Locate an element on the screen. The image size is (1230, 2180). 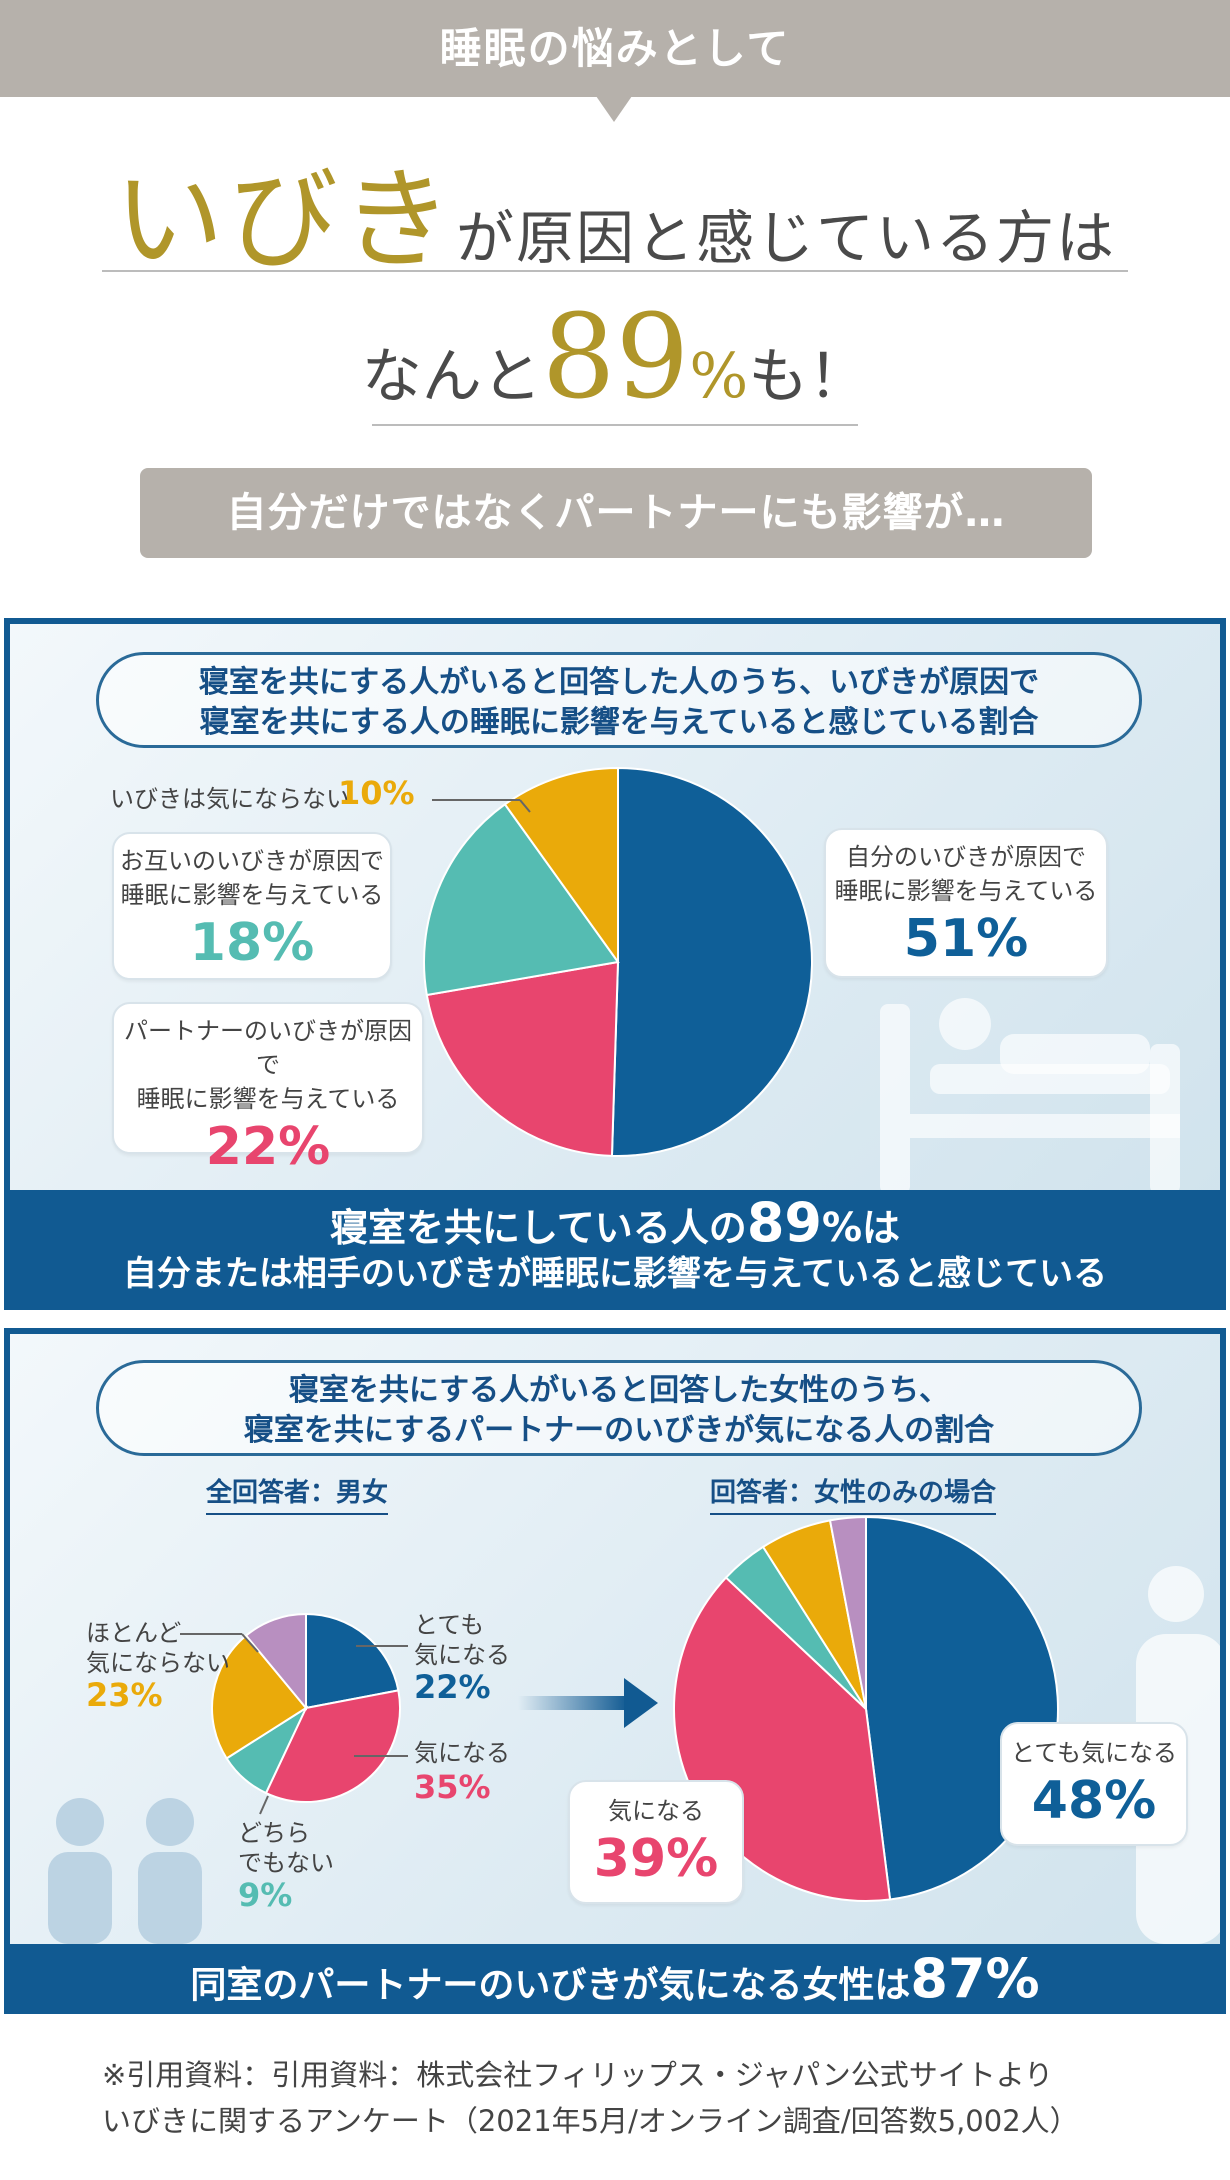
label-text: どちら is located at coordinates (274, 1833).